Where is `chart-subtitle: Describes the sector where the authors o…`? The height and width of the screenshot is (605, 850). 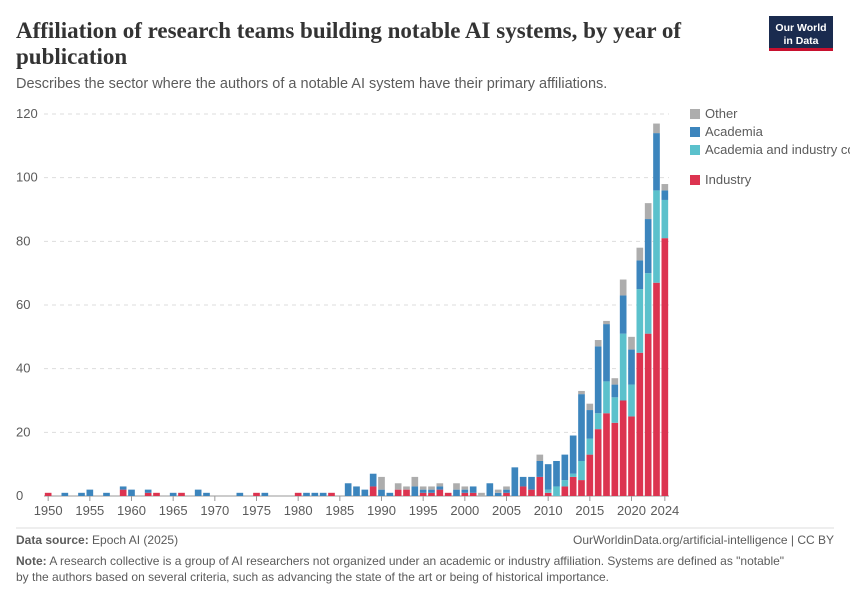 chart-subtitle: Describes the sector where the authors o… is located at coordinates (311, 84).